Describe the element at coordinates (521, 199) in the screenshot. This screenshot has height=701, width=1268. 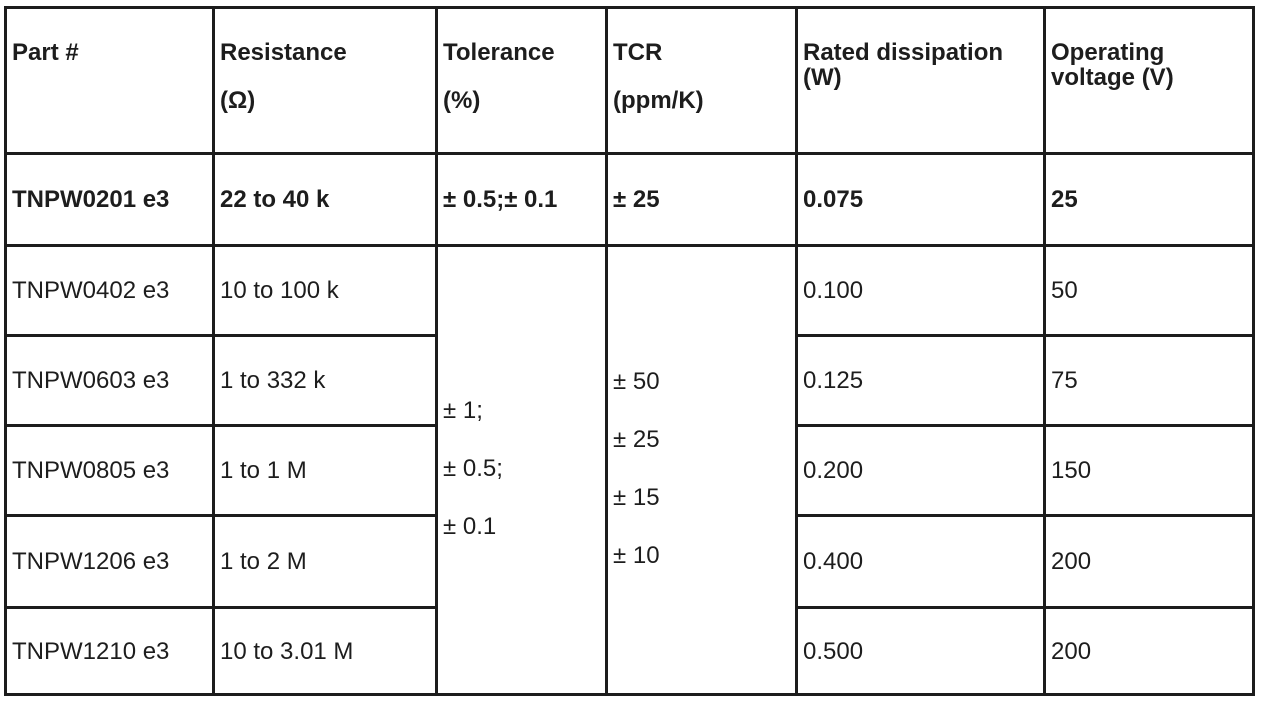
I see `cell-tolerance-tnpw0201: ± 0.5;± 0.1` at that location.